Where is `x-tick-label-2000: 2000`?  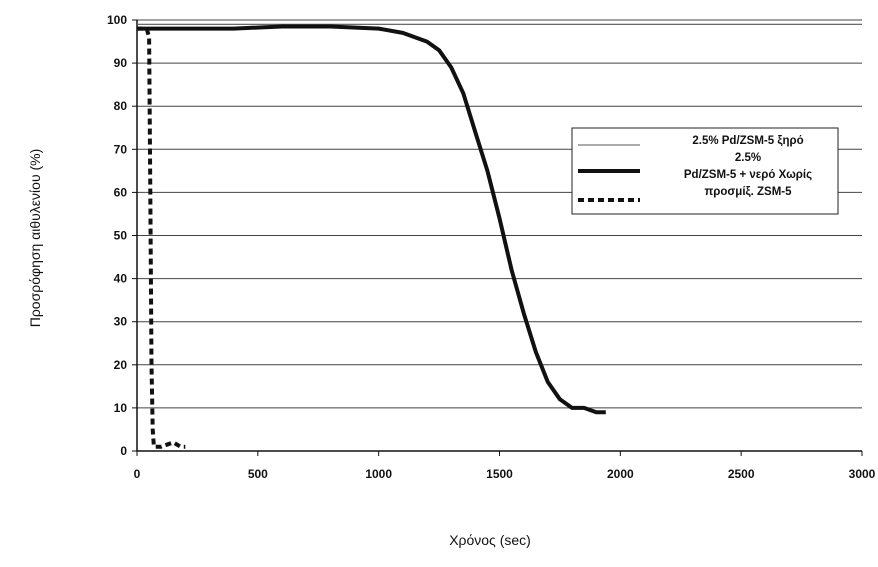 x-tick-label-2000: 2000 is located at coordinates (620, 474).